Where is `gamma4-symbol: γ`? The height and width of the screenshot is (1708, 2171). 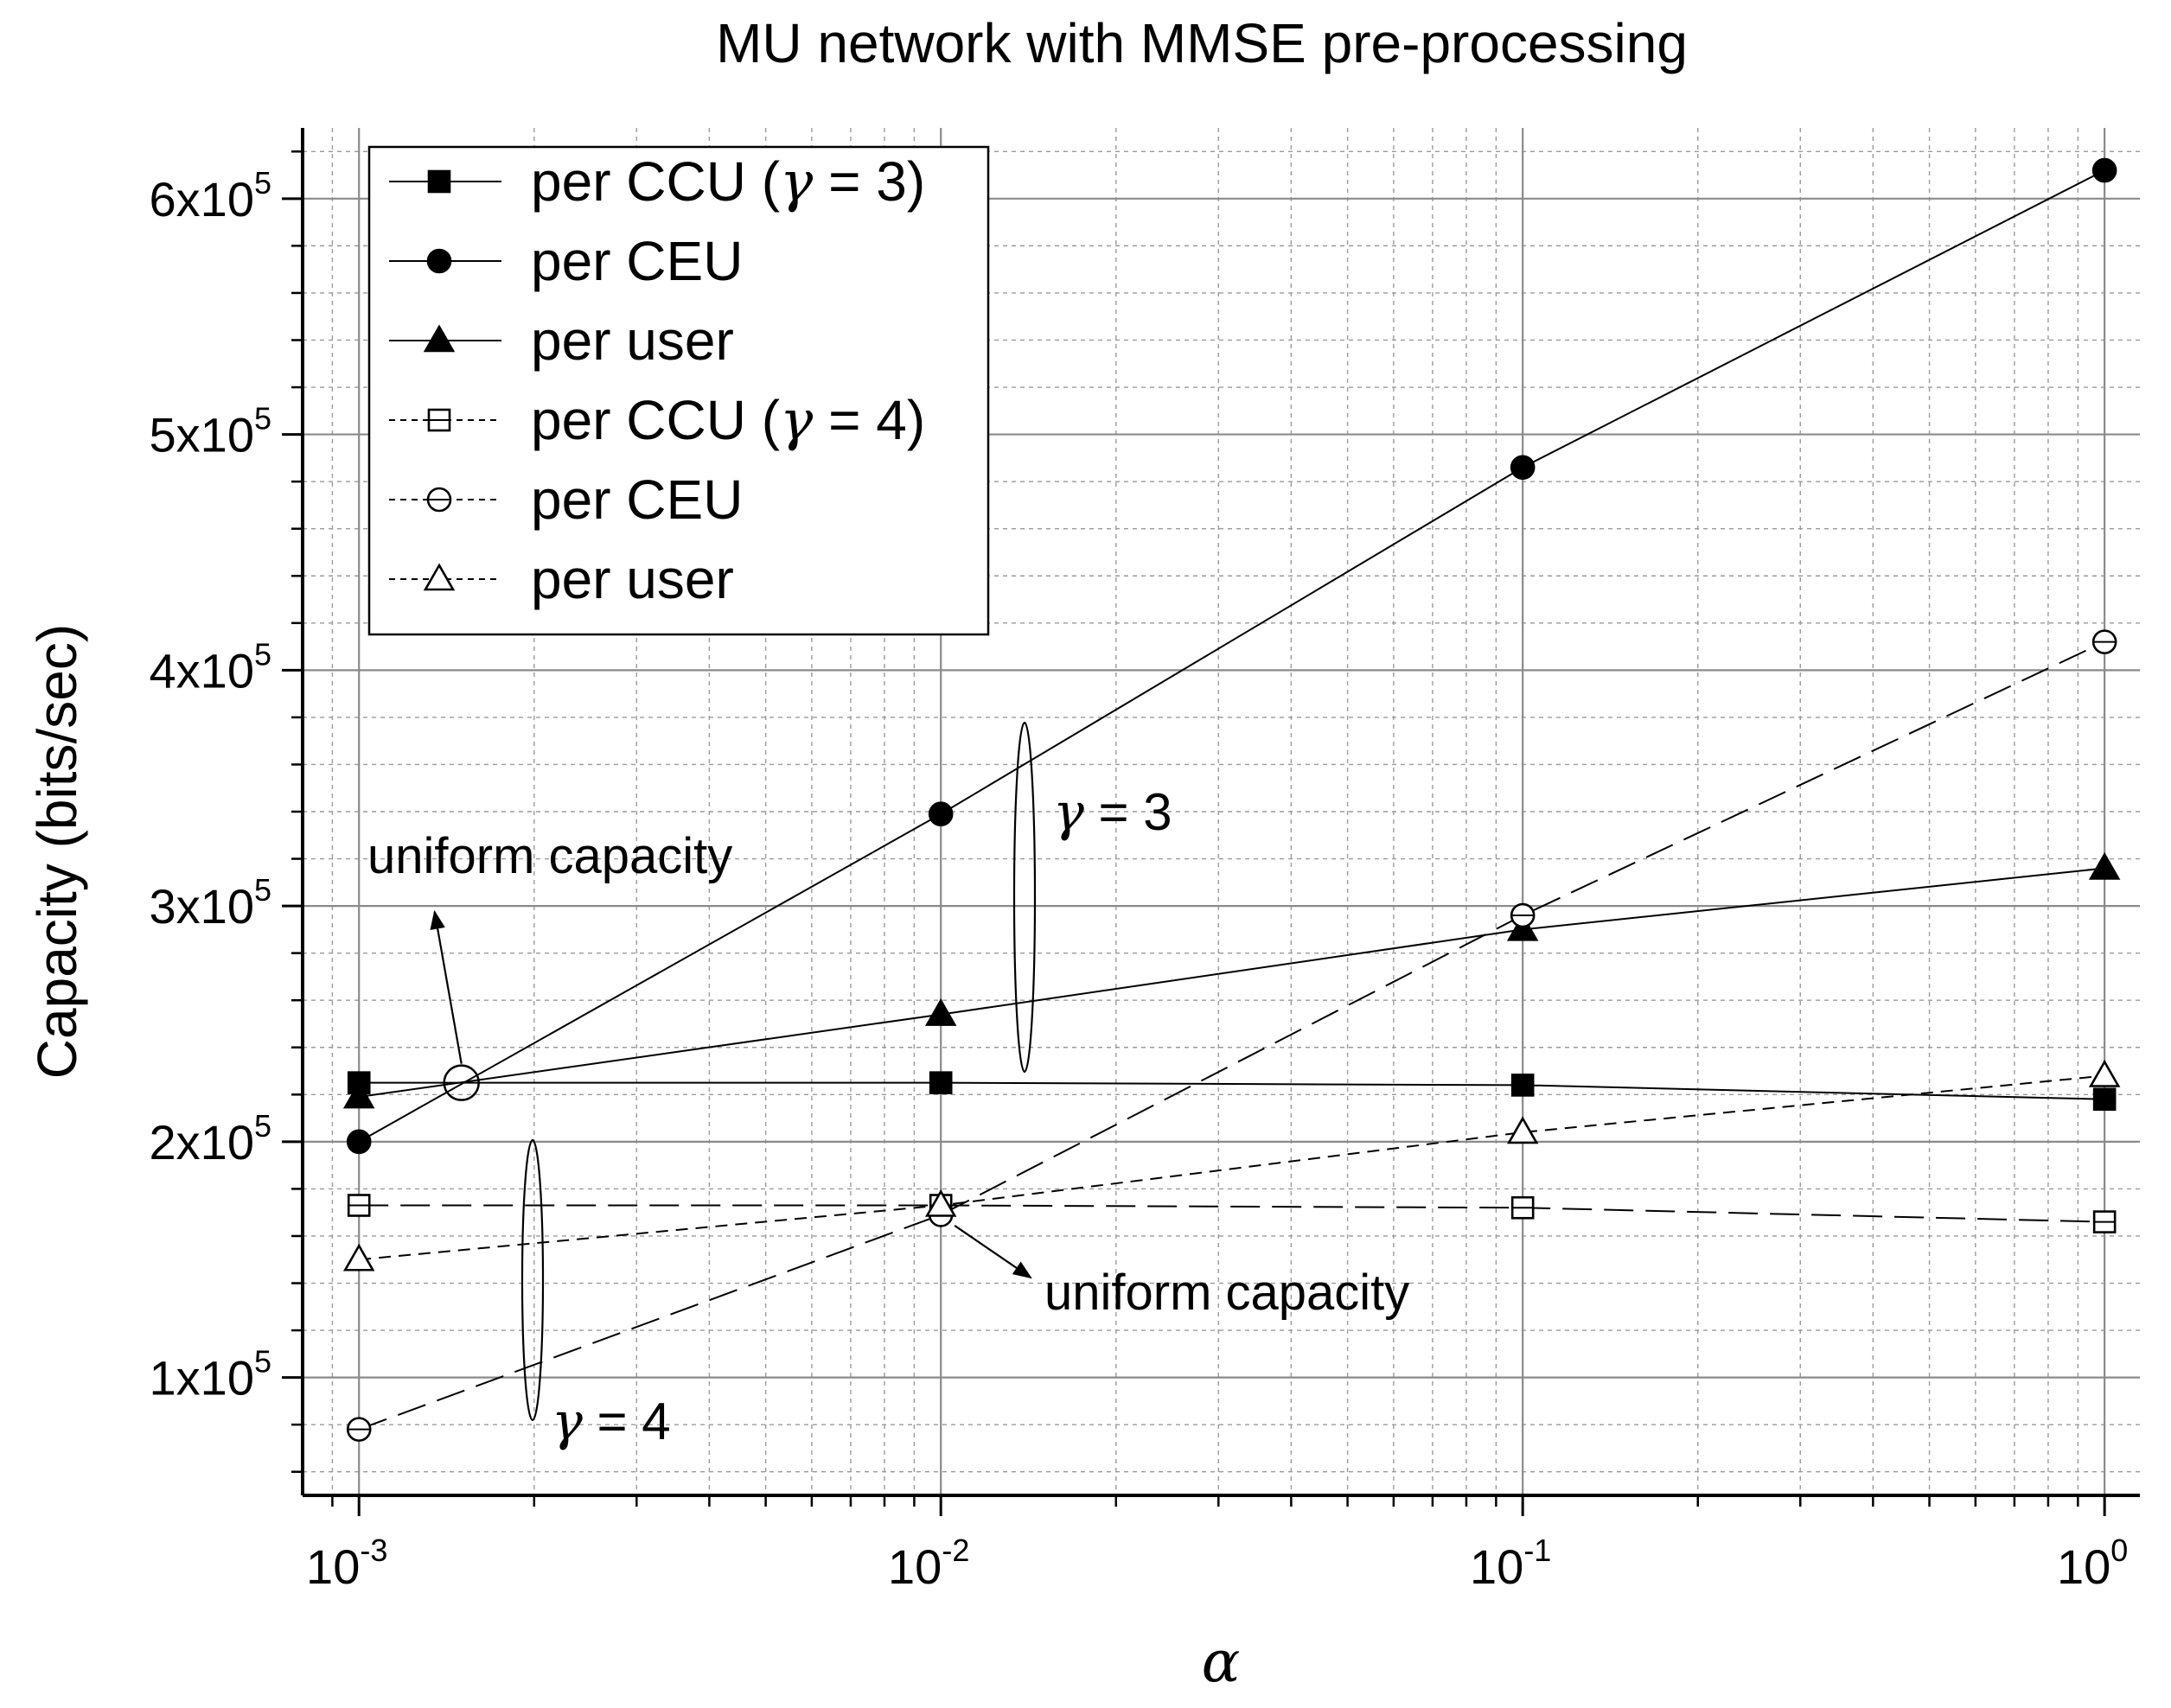 gamma4-symbol: γ is located at coordinates (567, 1422).